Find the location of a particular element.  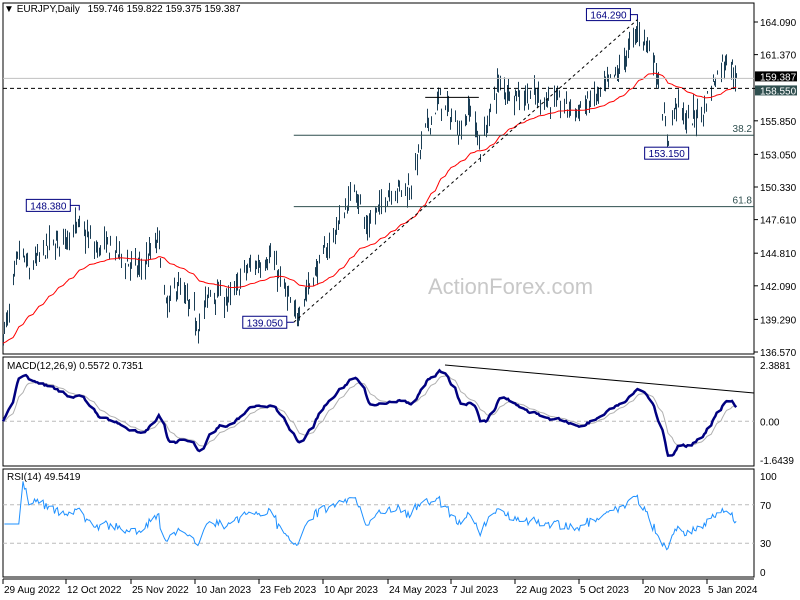

price-tag-label: 158.550 is located at coordinates (778, 91).